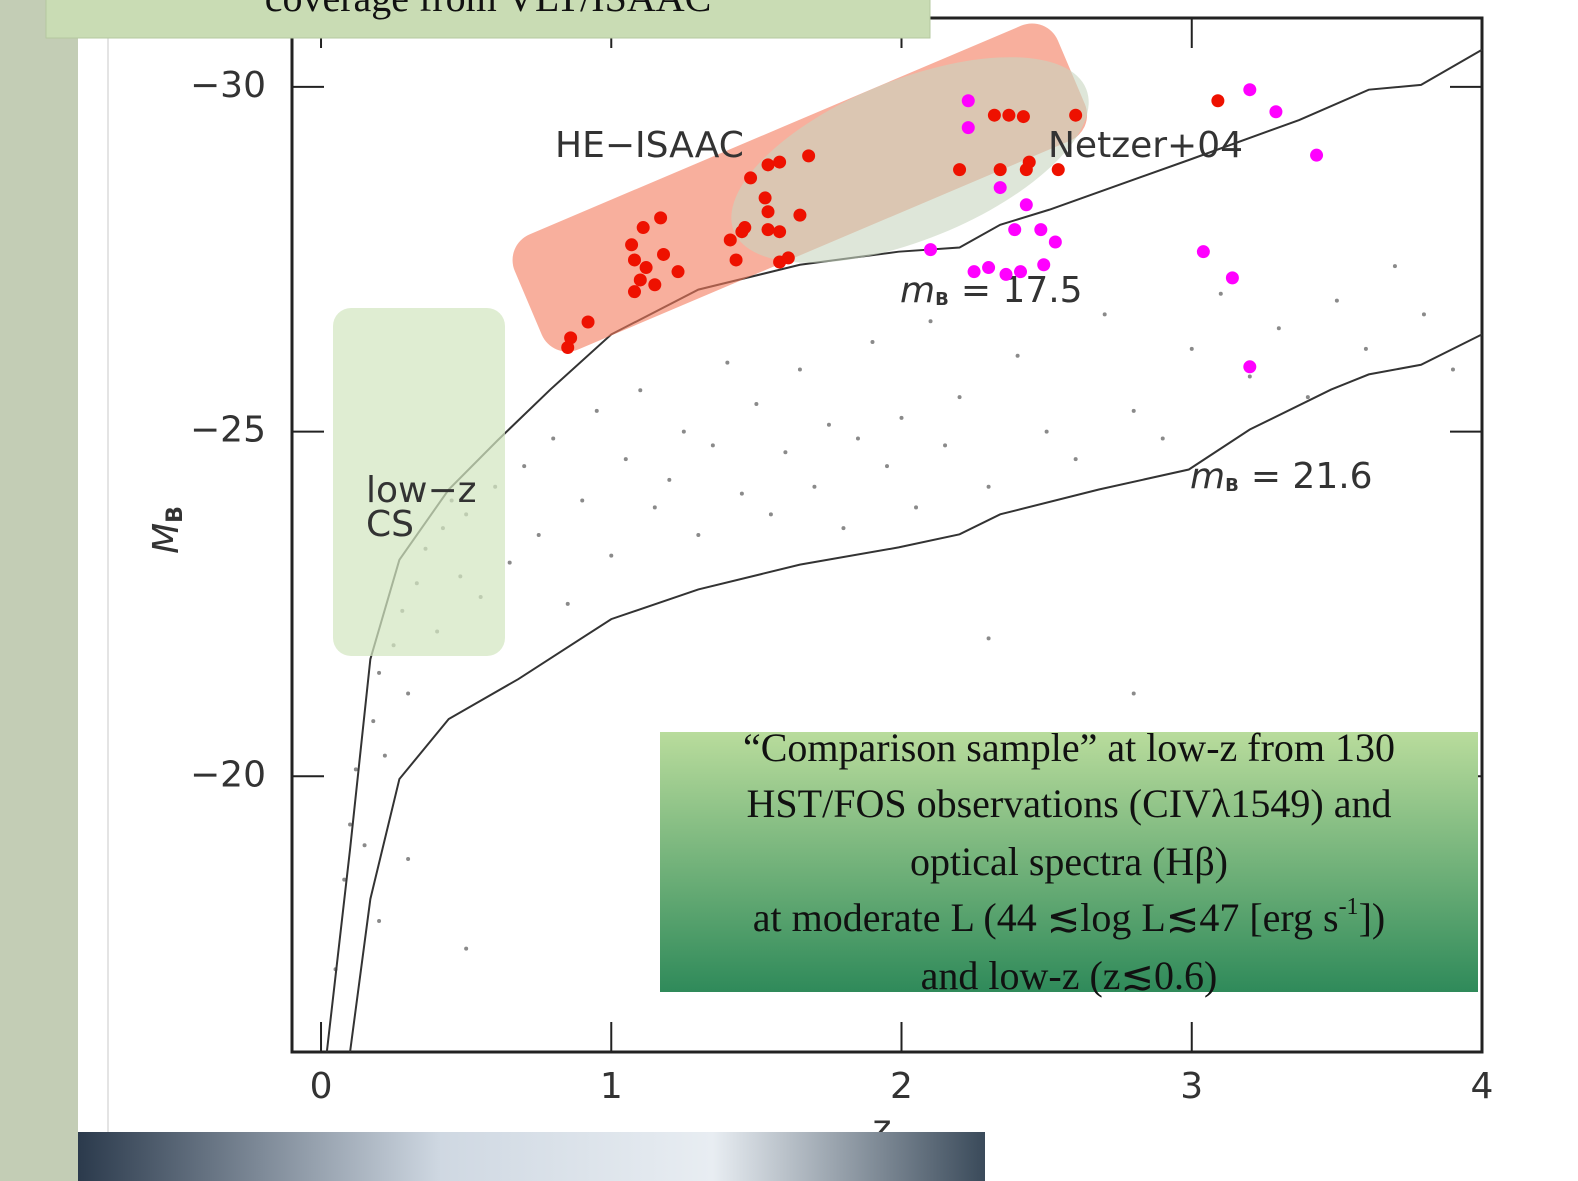  I want to click on sidebar, so click(39, 590).